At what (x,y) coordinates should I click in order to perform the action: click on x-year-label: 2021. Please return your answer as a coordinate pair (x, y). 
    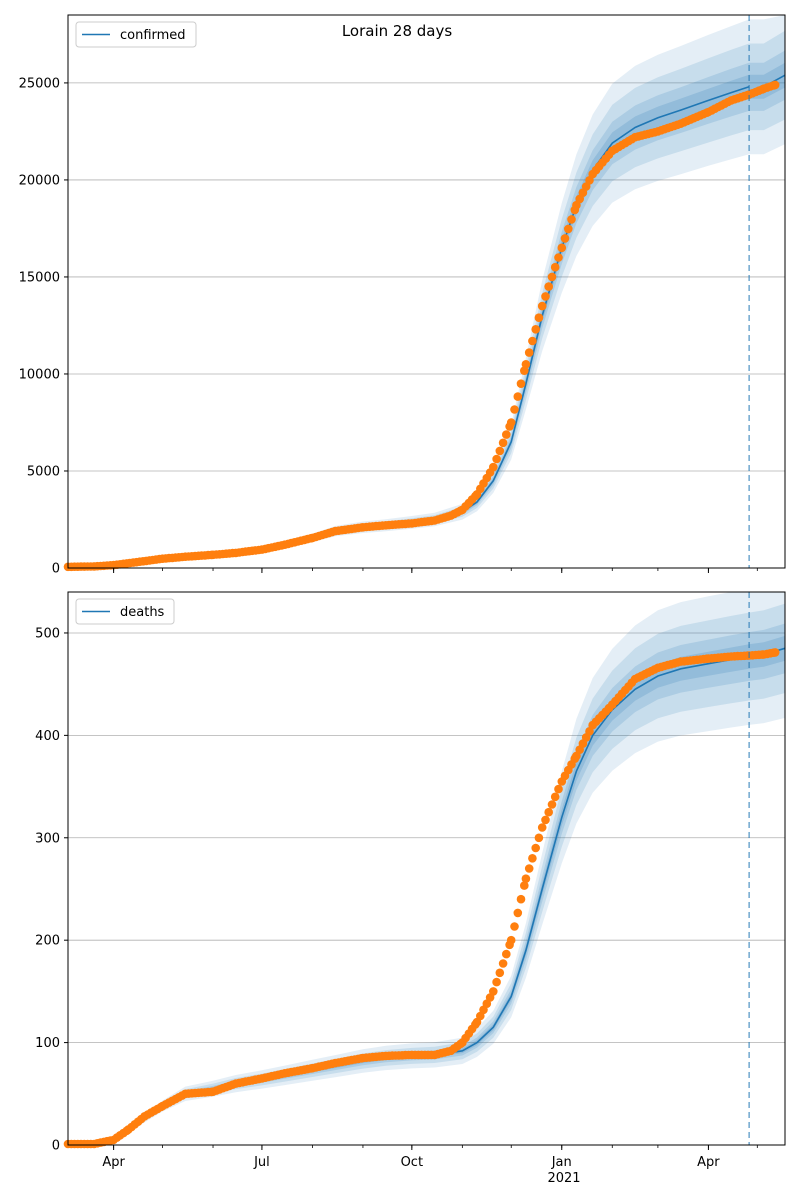
    Looking at the image, I should click on (563, 1178).